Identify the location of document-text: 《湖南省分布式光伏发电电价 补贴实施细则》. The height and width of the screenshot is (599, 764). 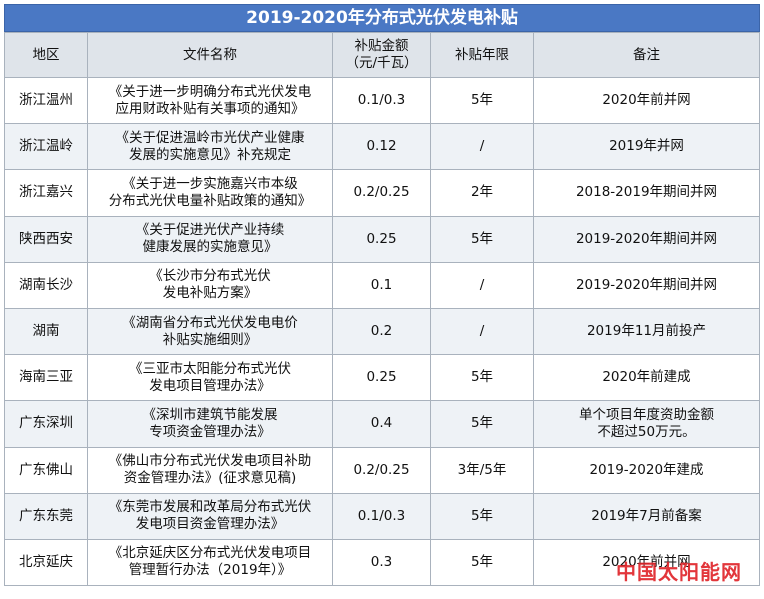
(210, 331).